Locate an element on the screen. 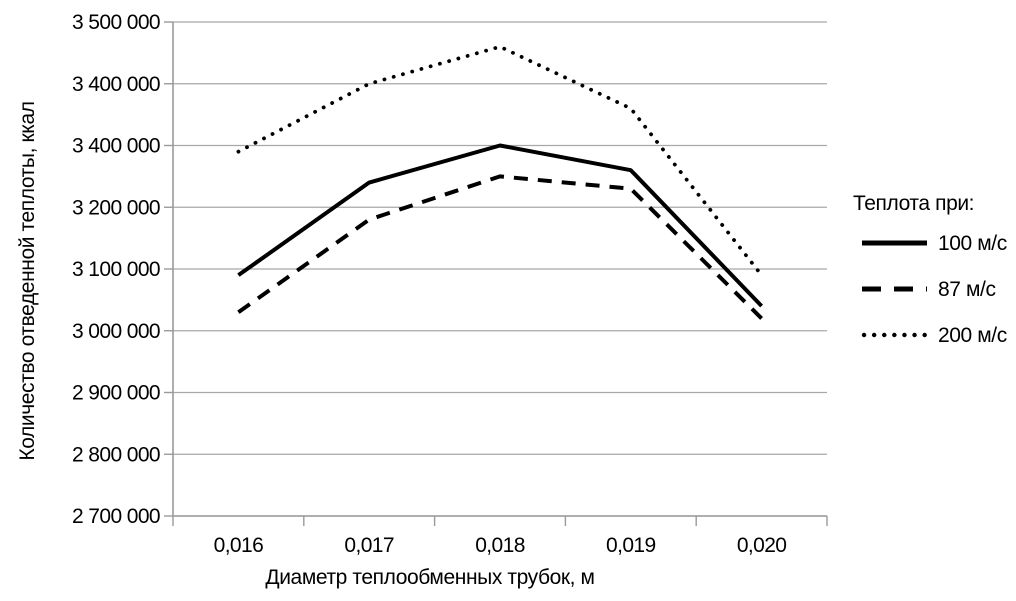  series-line-87-м-с is located at coordinates (500, 247).